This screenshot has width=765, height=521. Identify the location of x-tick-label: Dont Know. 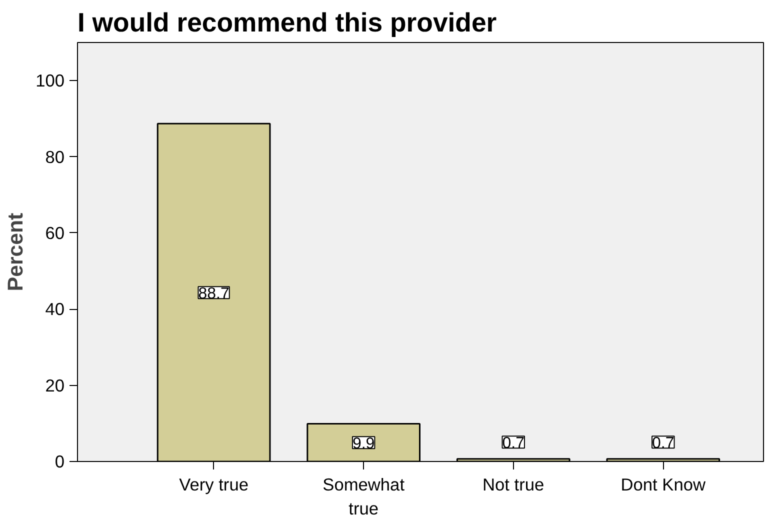
(663, 484).